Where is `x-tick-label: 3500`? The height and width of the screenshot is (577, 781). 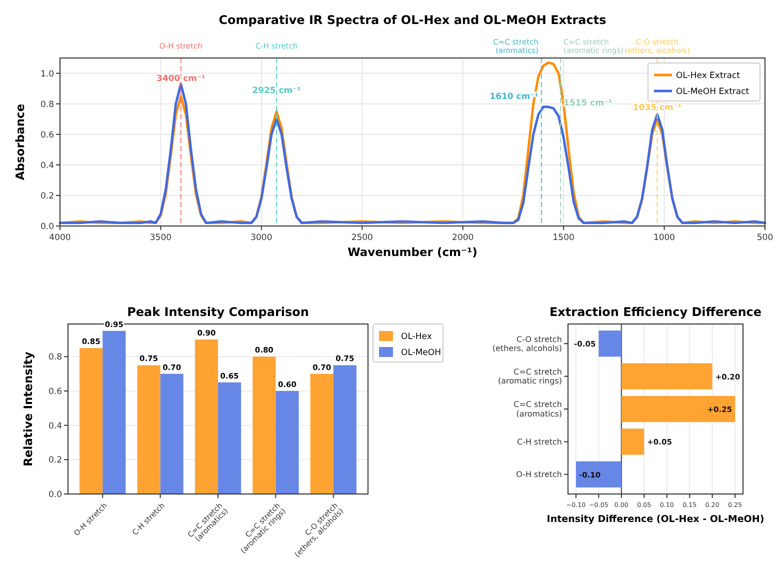 x-tick-label: 3500 is located at coordinates (161, 238).